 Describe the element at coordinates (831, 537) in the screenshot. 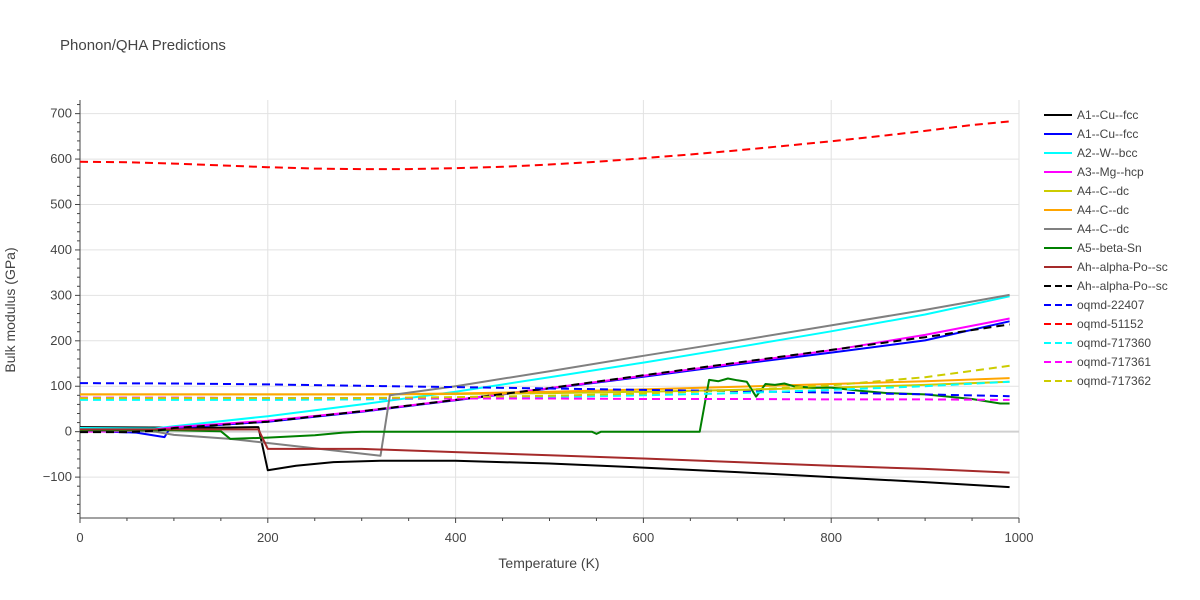

I see `x-tick-label: 800` at that location.